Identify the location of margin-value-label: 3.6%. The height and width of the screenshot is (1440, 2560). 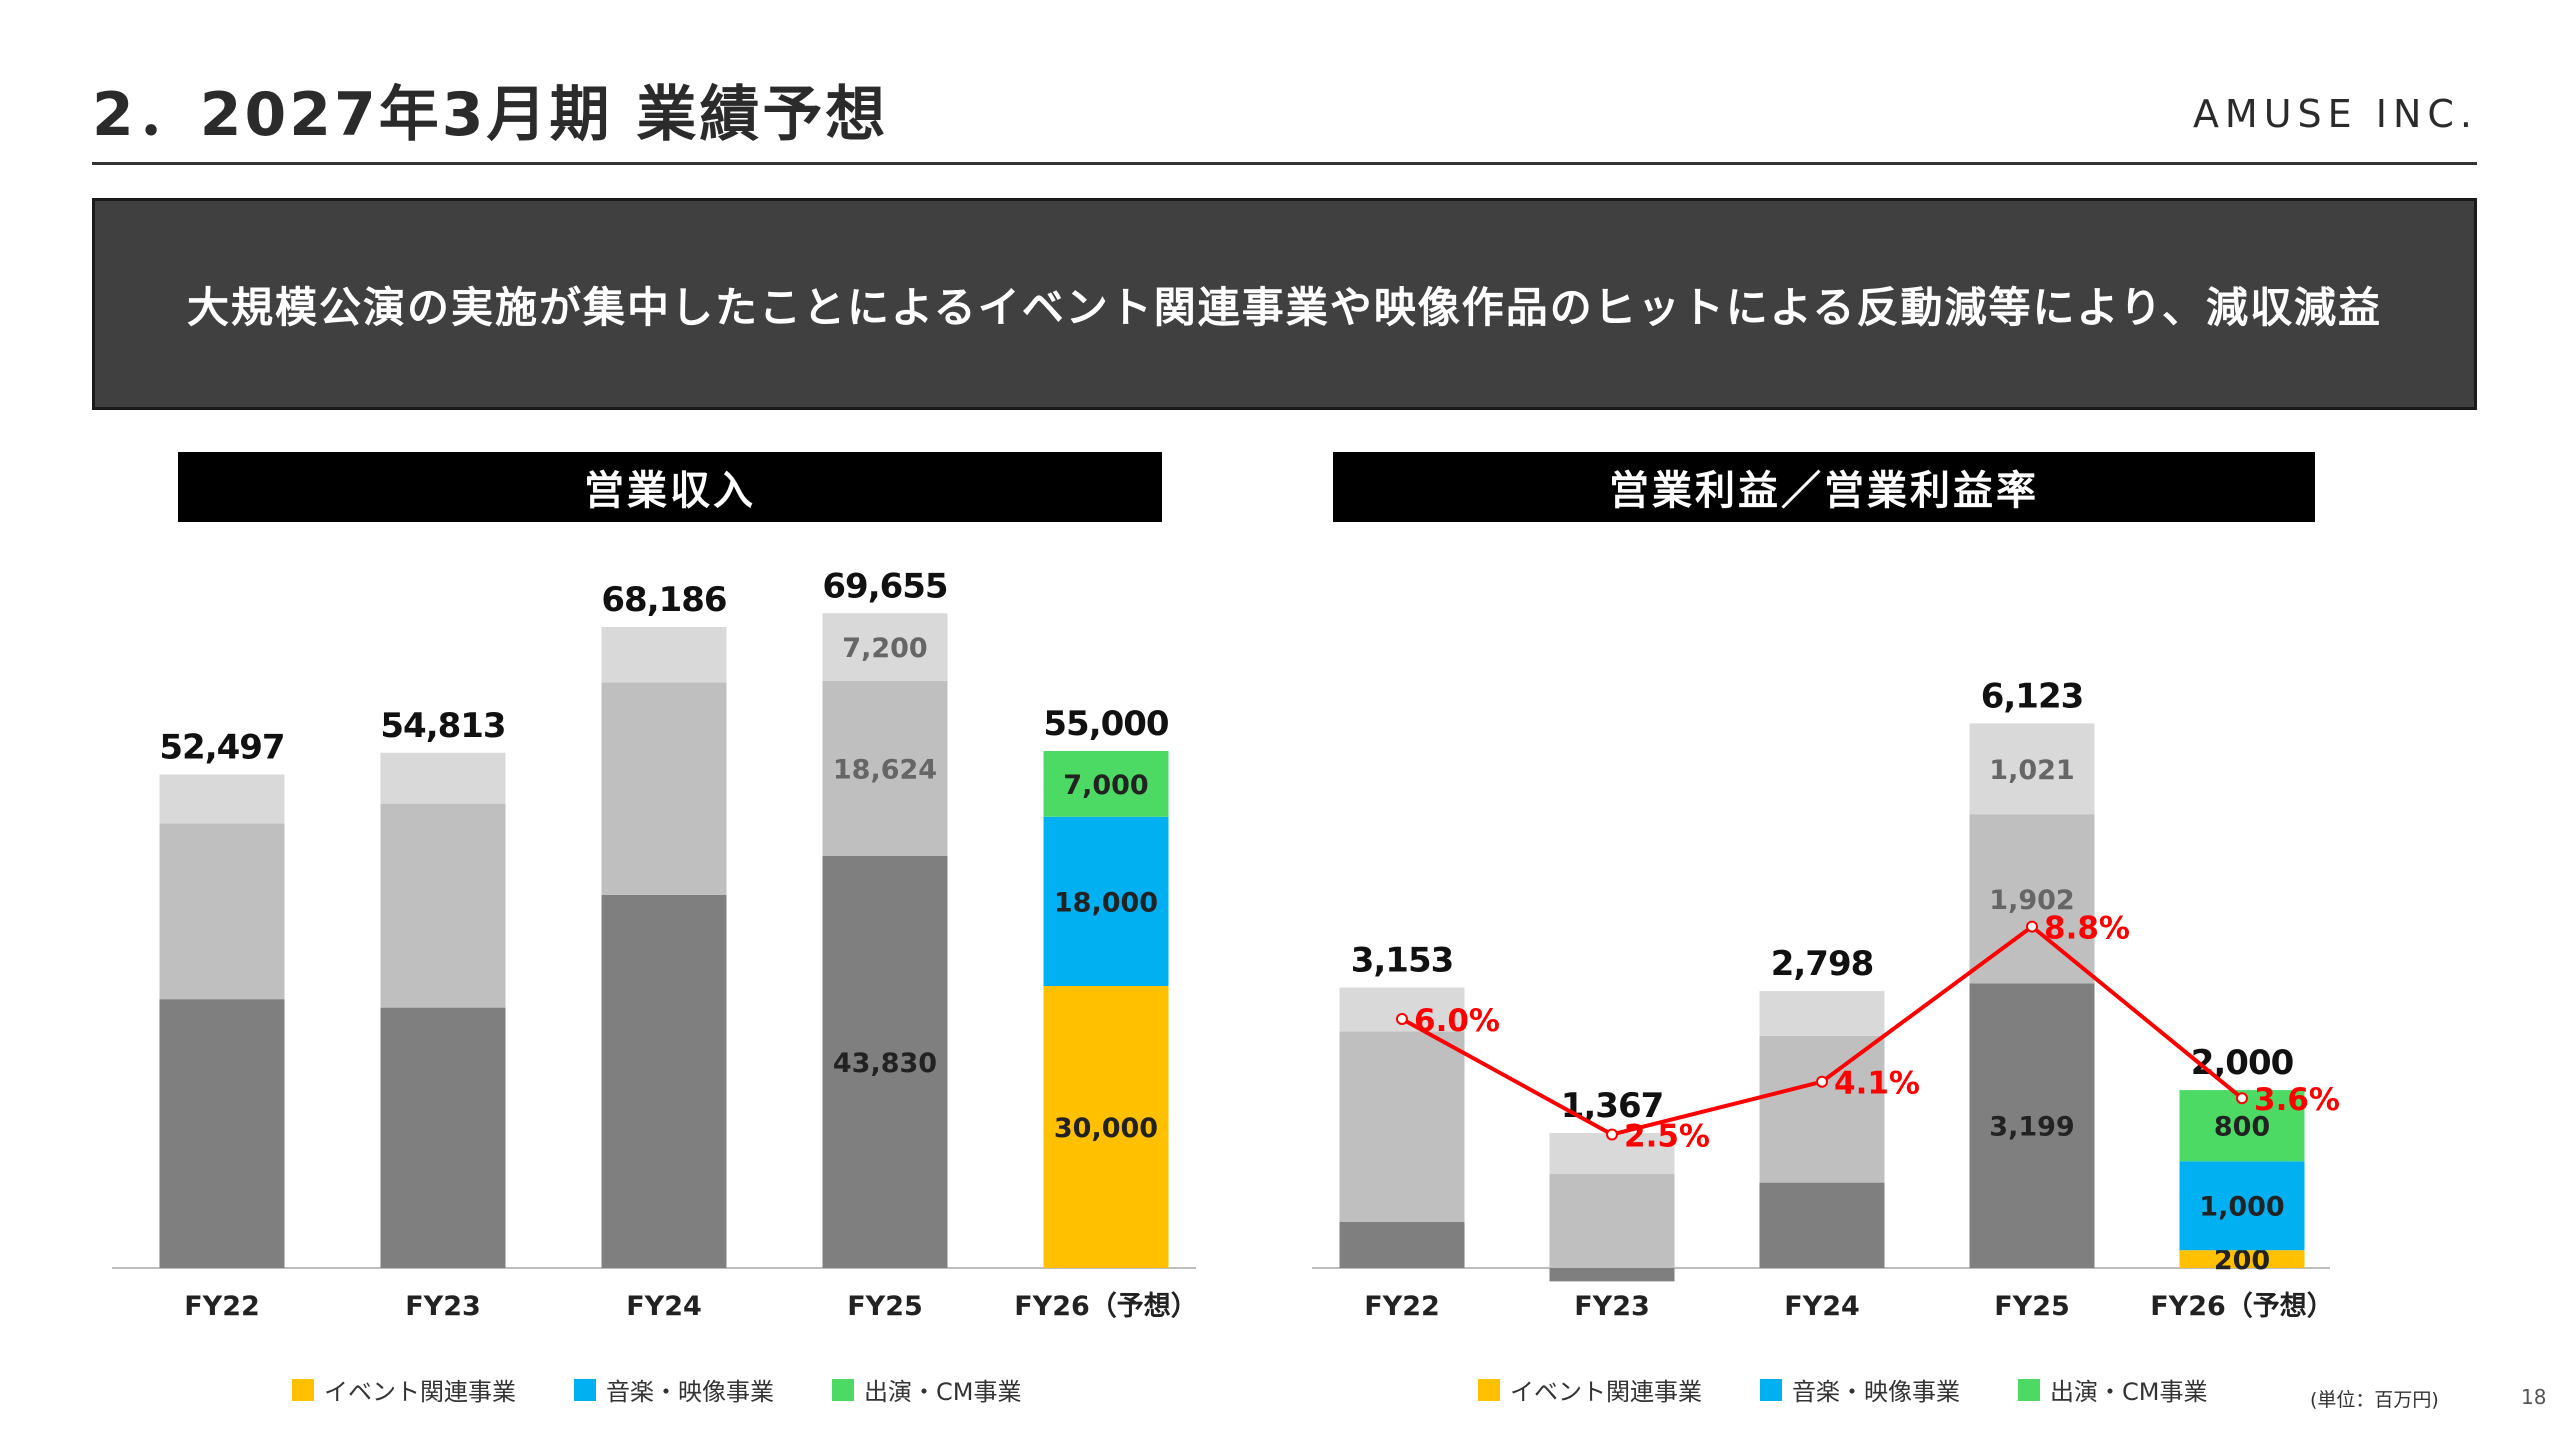
(2297, 1100).